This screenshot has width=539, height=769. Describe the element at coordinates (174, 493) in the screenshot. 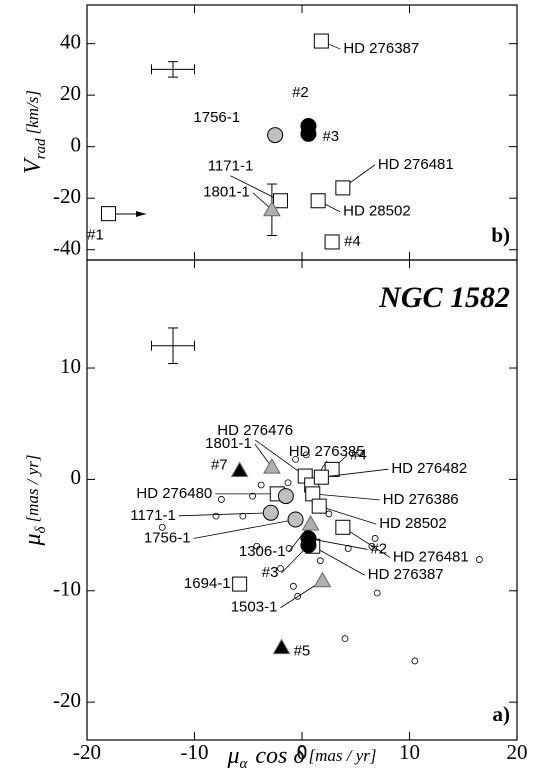

I see `point-label: HD 276480` at that location.